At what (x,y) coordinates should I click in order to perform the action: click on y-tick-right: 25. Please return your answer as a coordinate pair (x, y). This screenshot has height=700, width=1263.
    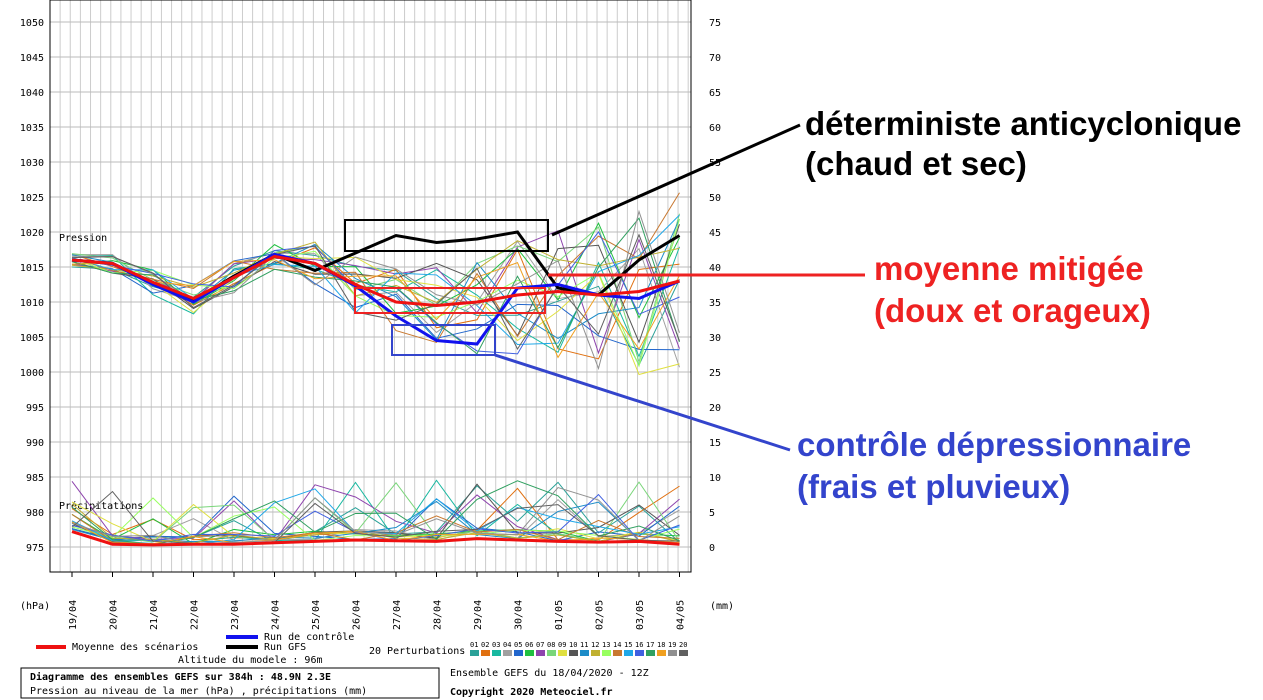
    Looking at the image, I should click on (715, 373).